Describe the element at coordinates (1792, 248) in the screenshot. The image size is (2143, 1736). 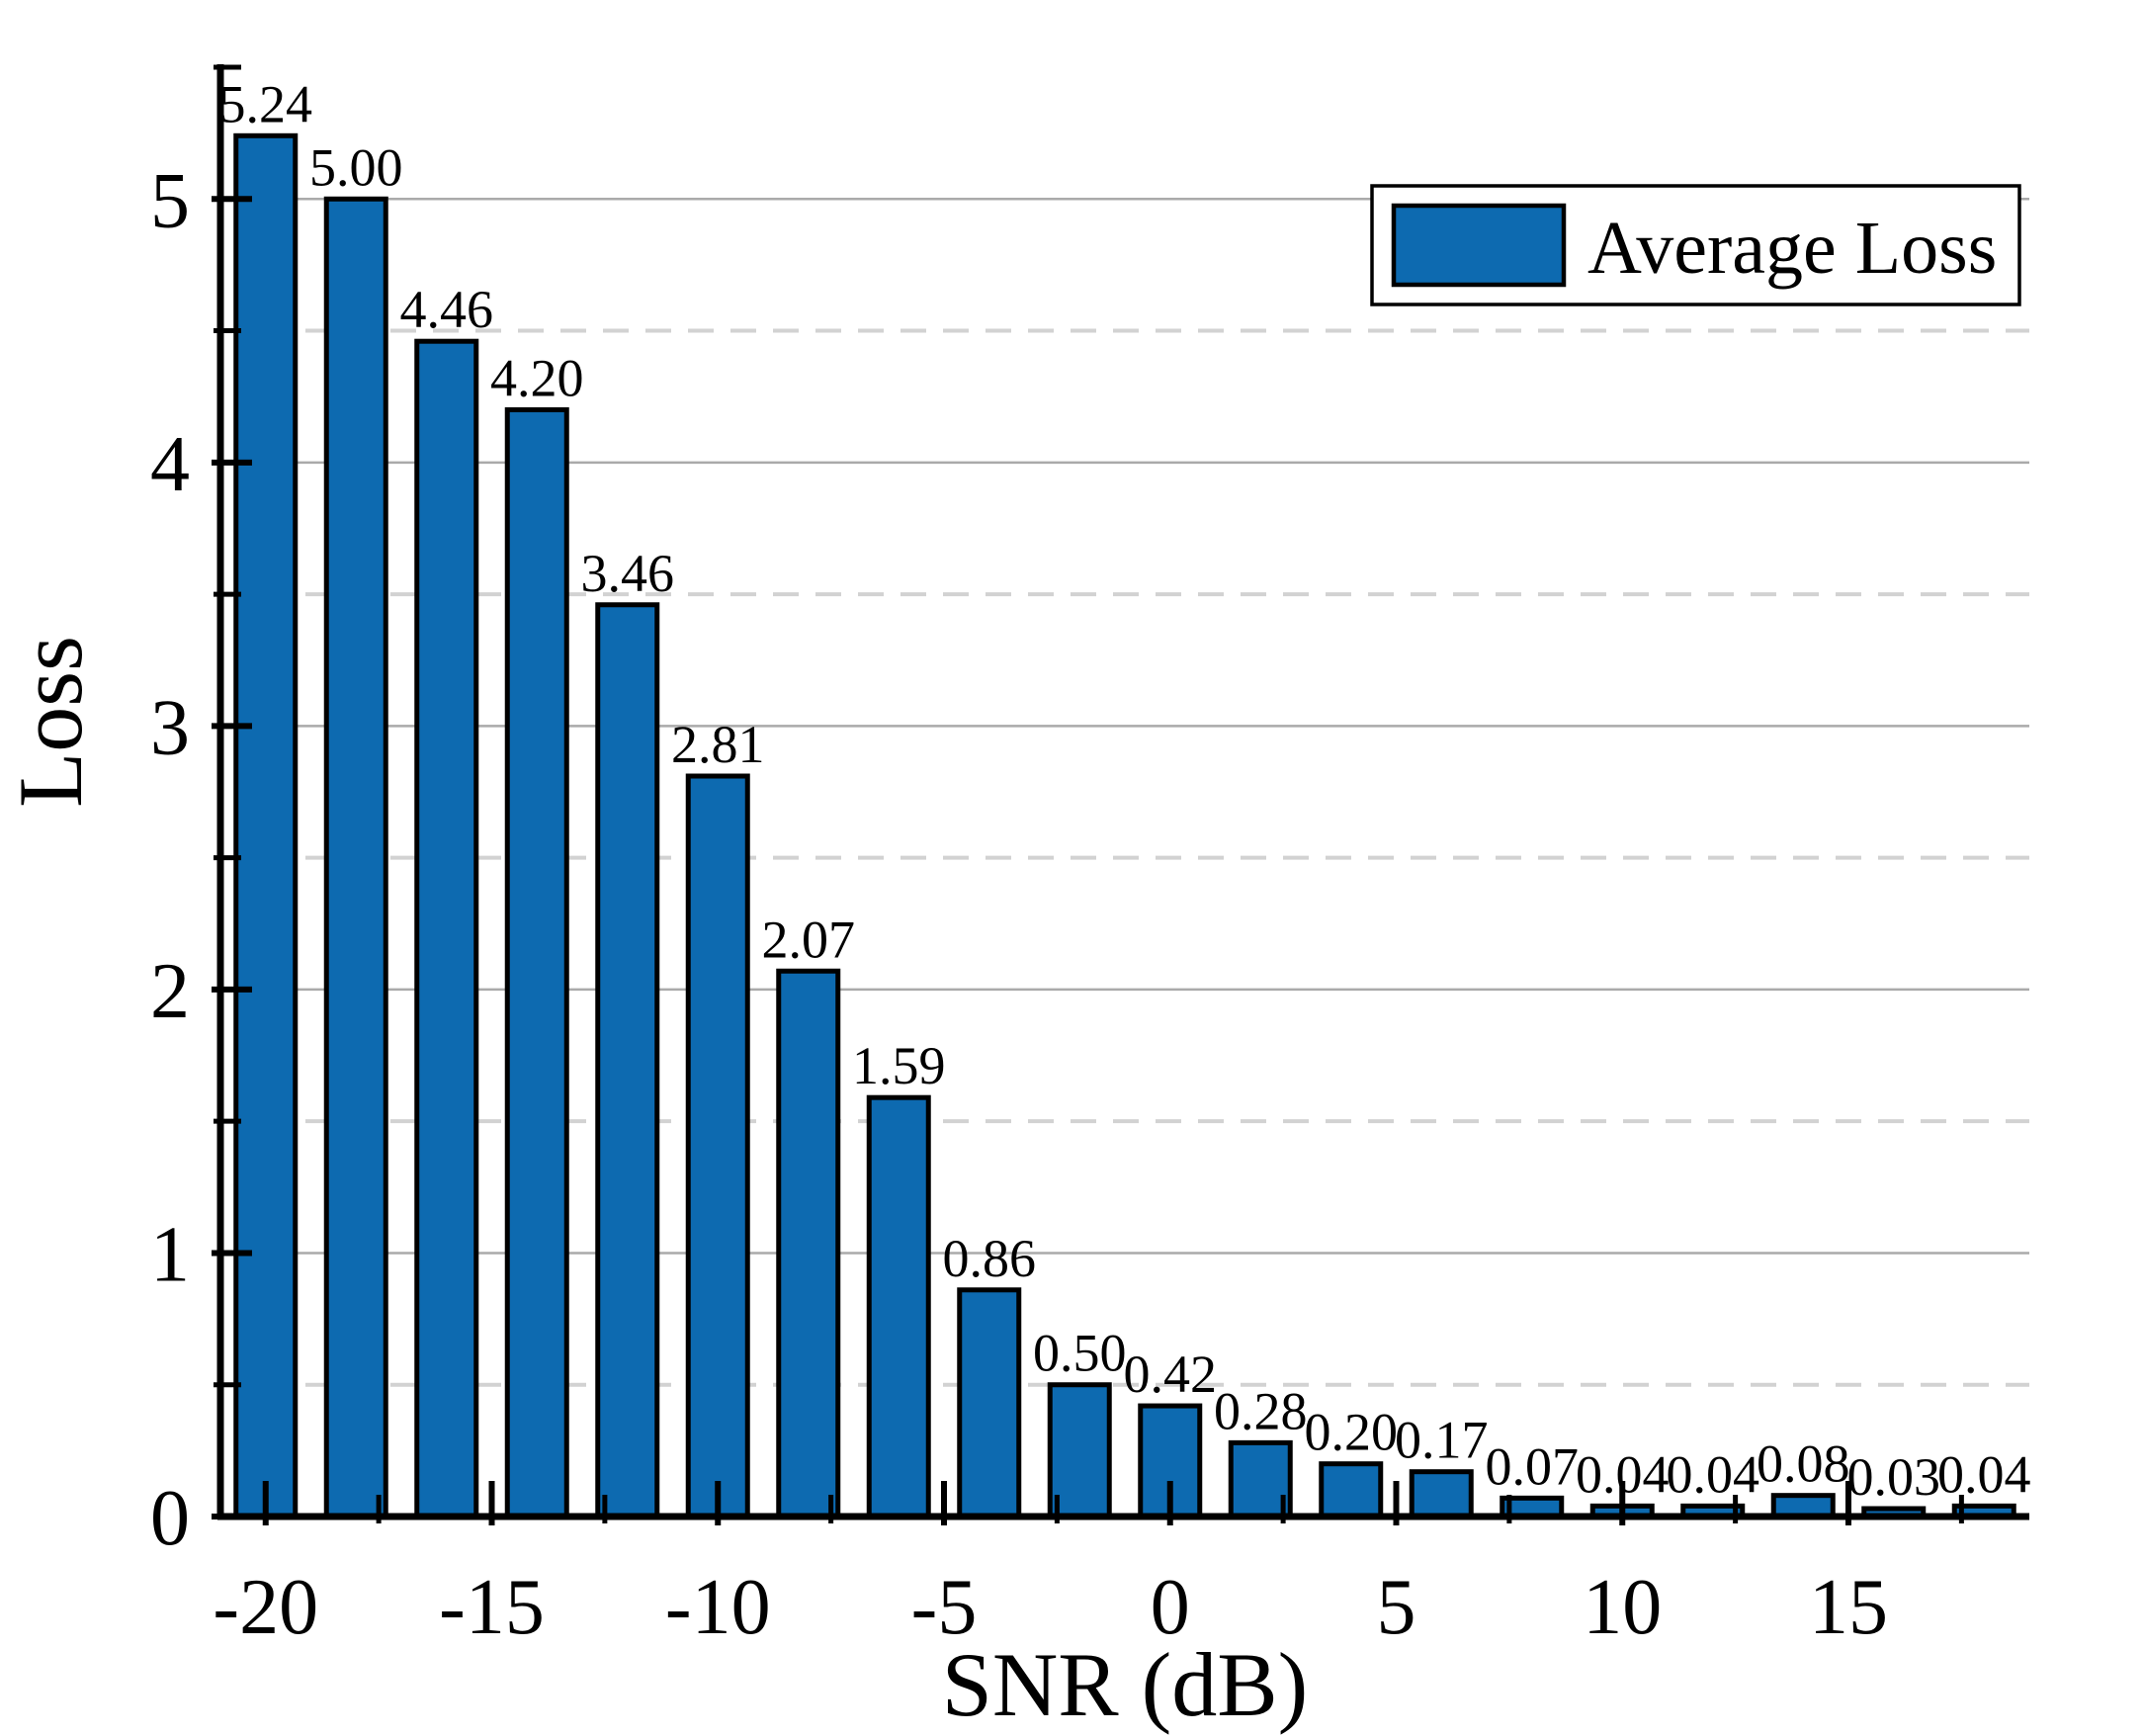
I see `legend-label: Average Loss` at that location.